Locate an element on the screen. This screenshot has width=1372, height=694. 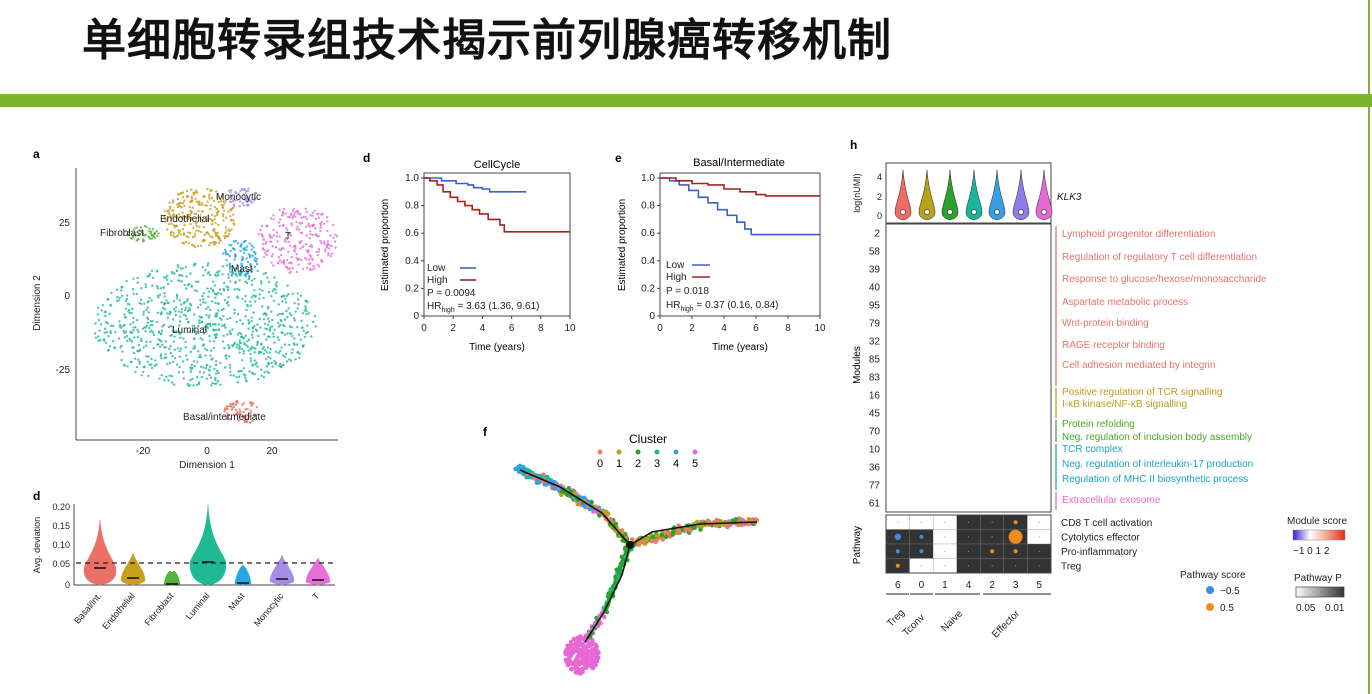
km2-hr: HRhigh = 0.37 (0.16, 0.84) is located at coordinates (722, 306).